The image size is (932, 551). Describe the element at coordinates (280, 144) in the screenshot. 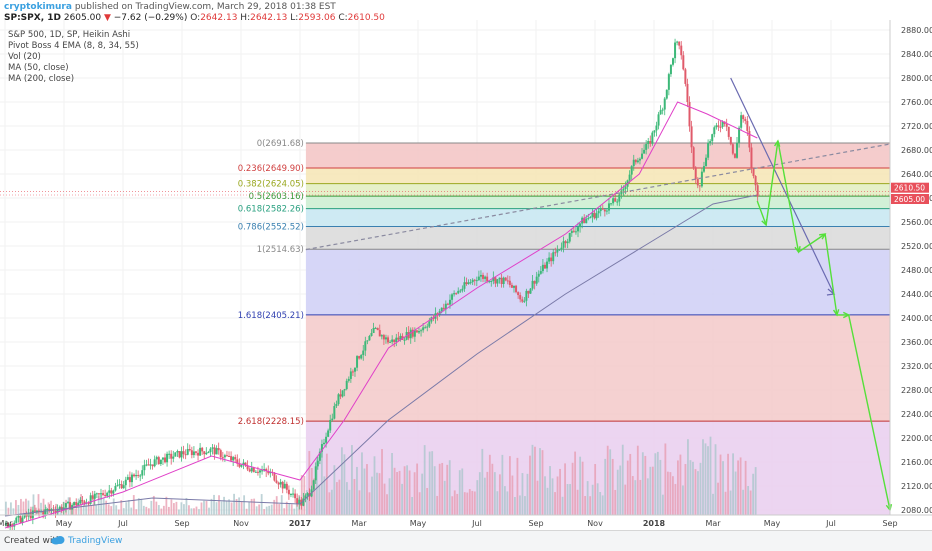

I see `fib-level-label: 0(2691.68)` at that location.